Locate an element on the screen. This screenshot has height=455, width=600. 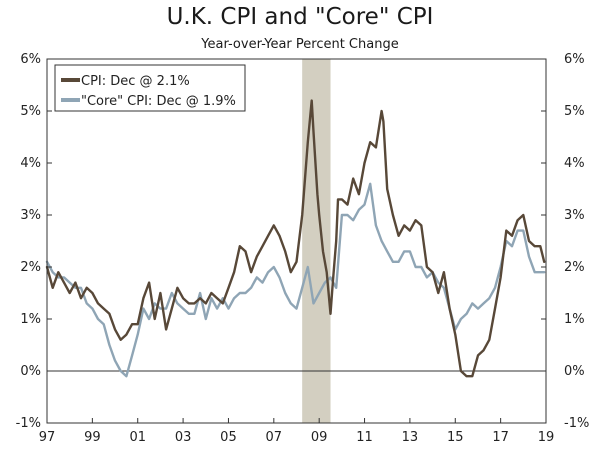
recession-band is located at coordinates (316, 241).